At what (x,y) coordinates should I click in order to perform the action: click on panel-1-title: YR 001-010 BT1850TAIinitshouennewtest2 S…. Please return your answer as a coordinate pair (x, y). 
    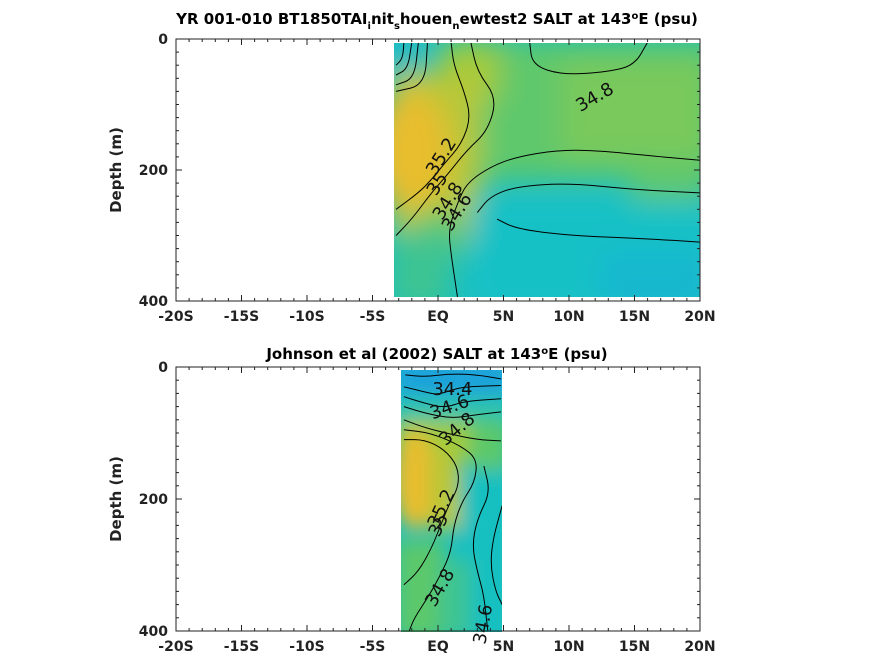
    Looking at the image, I should click on (436, 21).